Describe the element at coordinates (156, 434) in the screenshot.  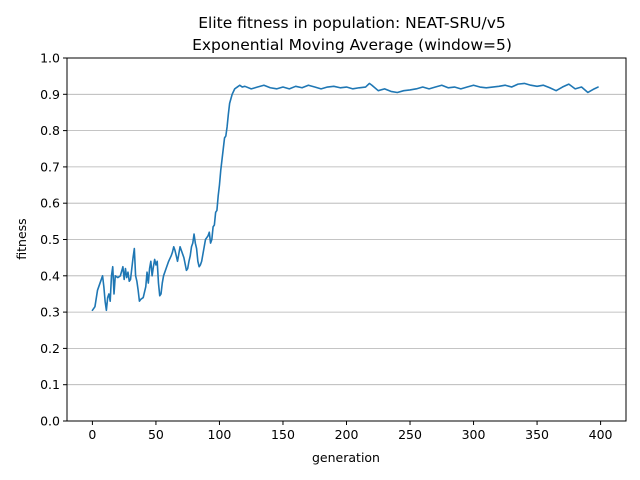
I see `x-tick-label: 50` at that location.